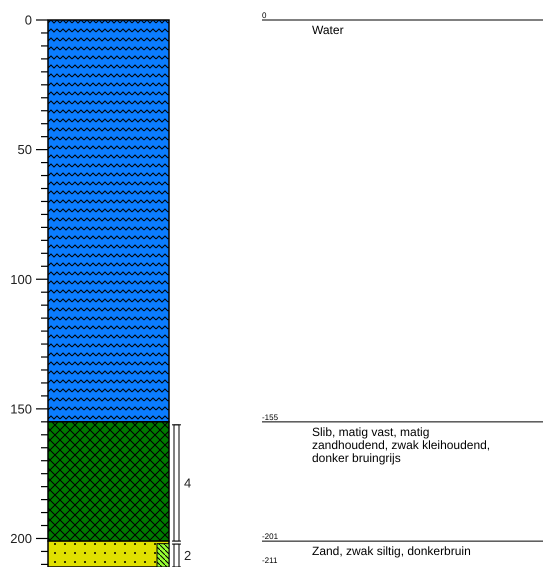 This screenshot has height=567, width=543. Describe the element at coordinates (270, 537) in the screenshot. I see `text: -201` at that location.